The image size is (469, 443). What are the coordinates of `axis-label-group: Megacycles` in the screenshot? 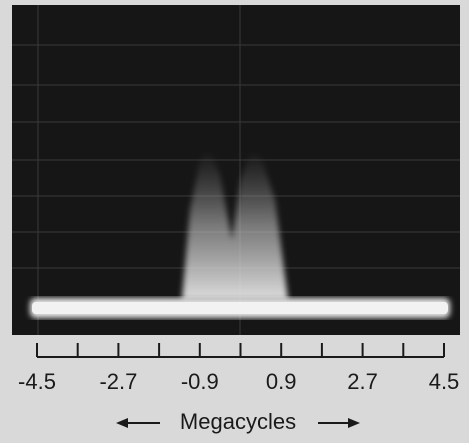 It's located at (238, 421).